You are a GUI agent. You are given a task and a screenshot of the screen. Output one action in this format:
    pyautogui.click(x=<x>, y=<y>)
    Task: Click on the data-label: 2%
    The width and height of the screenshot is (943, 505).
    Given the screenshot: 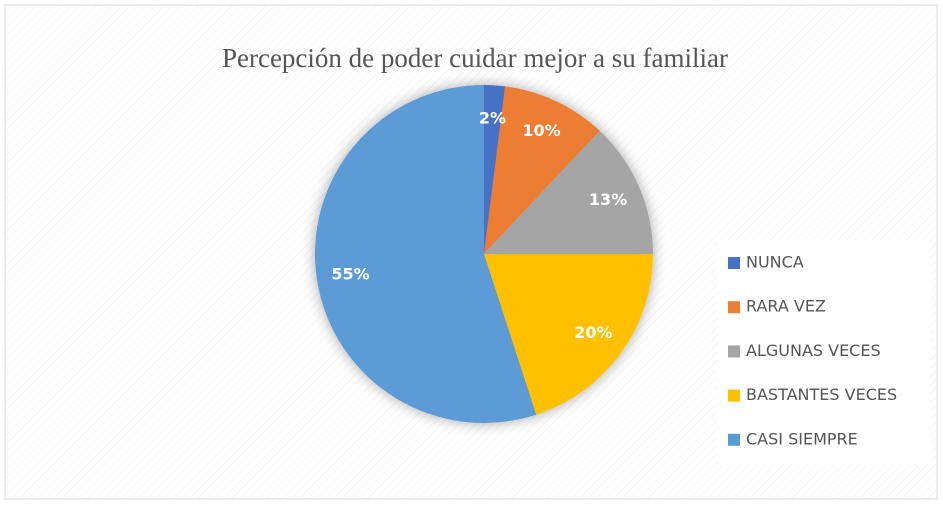 What is the action you would take?
    pyautogui.click(x=492, y=118)
    